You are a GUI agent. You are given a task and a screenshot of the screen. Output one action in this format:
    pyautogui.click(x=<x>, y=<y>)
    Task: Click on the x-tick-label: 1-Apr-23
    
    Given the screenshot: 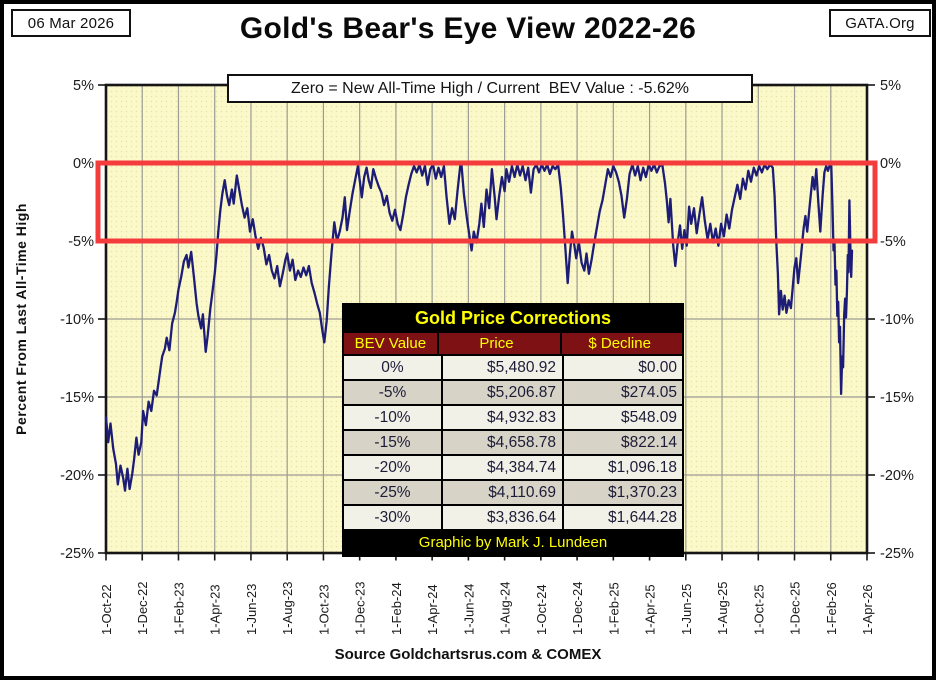 What is the action you would take?
    pyautogui.click(x=215, y=609)
    